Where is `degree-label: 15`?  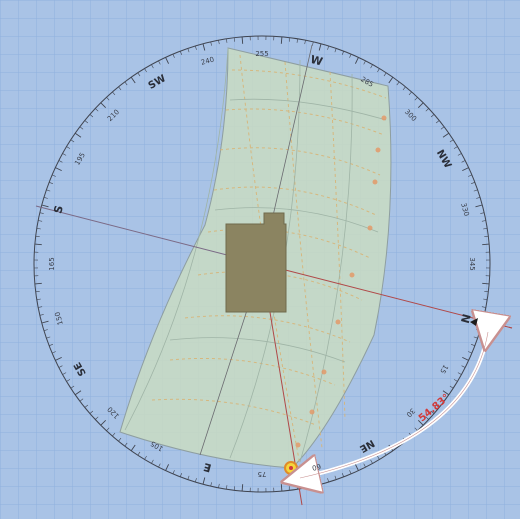
degree-label: 15 is located at coordinates (443, 369).